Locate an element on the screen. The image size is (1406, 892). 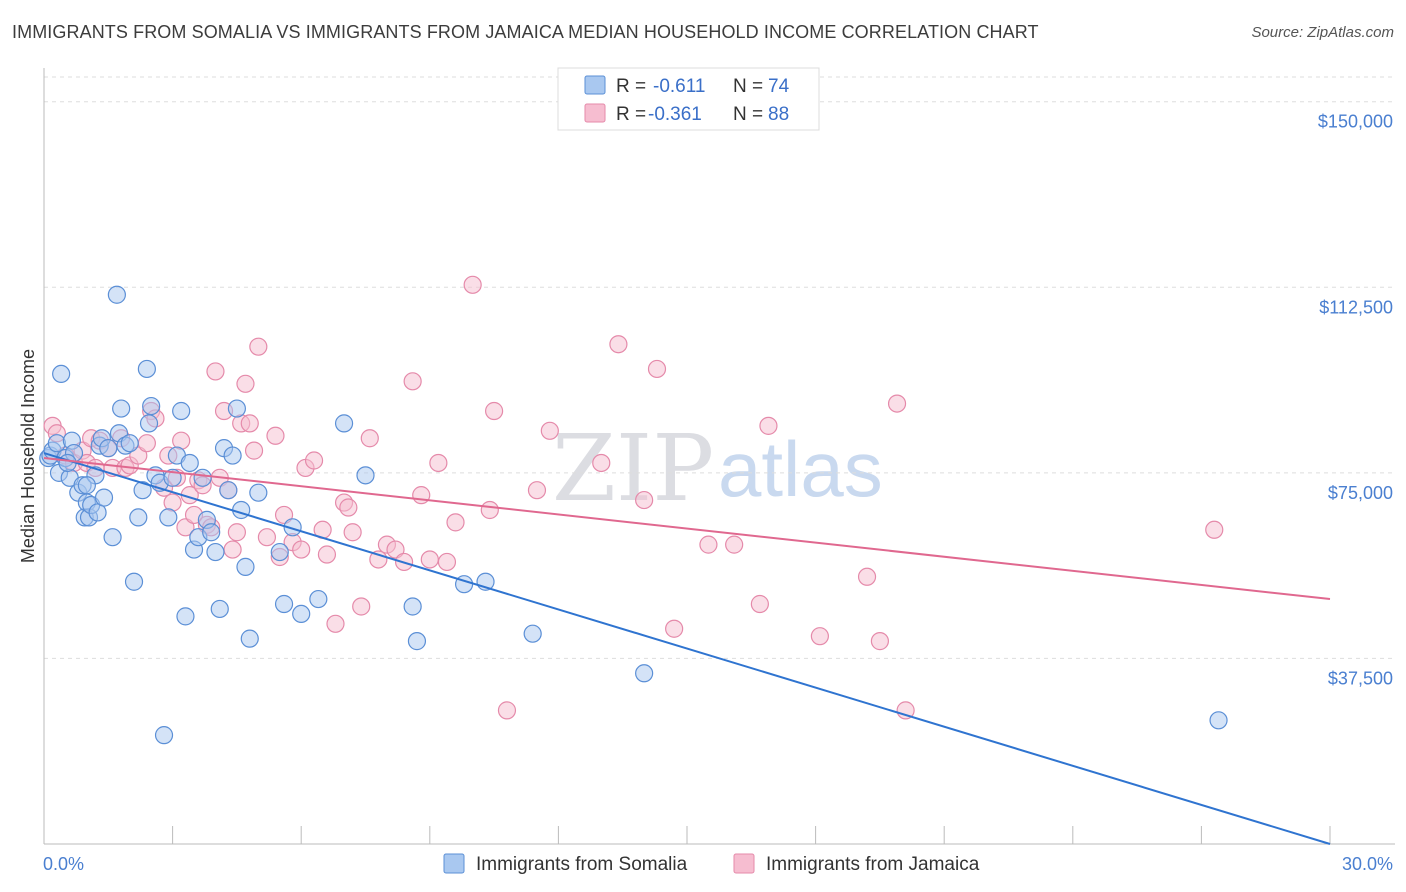
watermark: ZIP atlas is located at coordinates (717, 468).